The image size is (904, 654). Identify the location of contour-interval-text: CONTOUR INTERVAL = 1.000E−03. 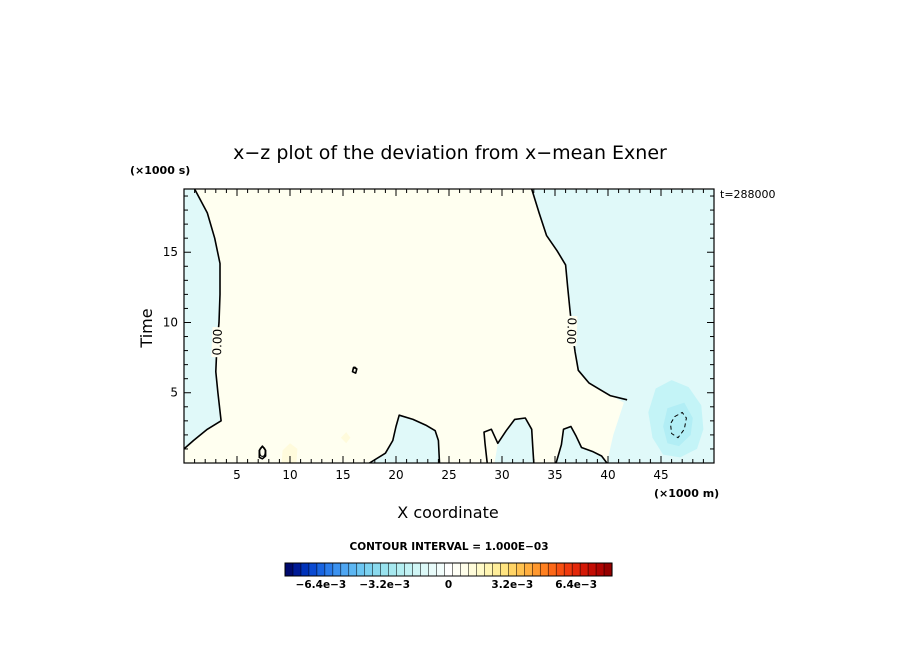
(448, 547).